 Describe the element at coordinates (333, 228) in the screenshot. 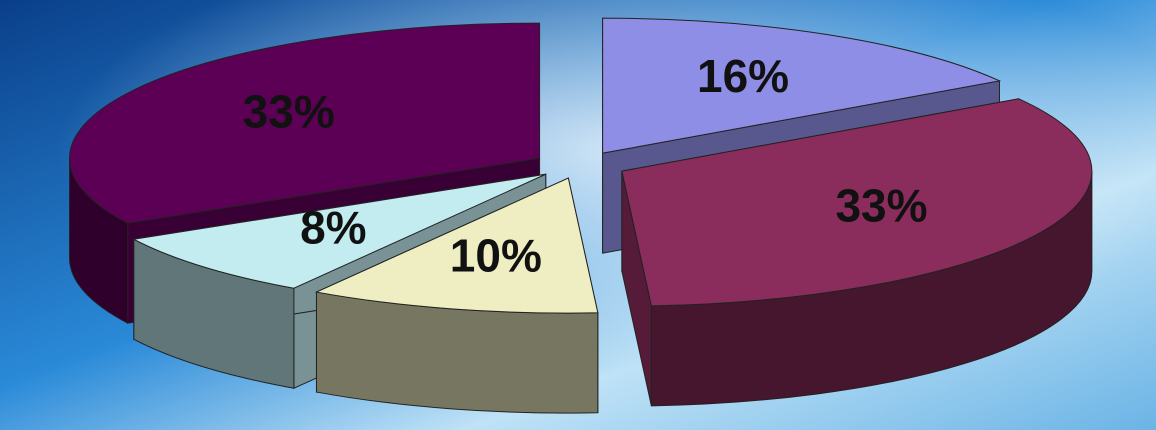

I see `data-label: 8%` at that location.